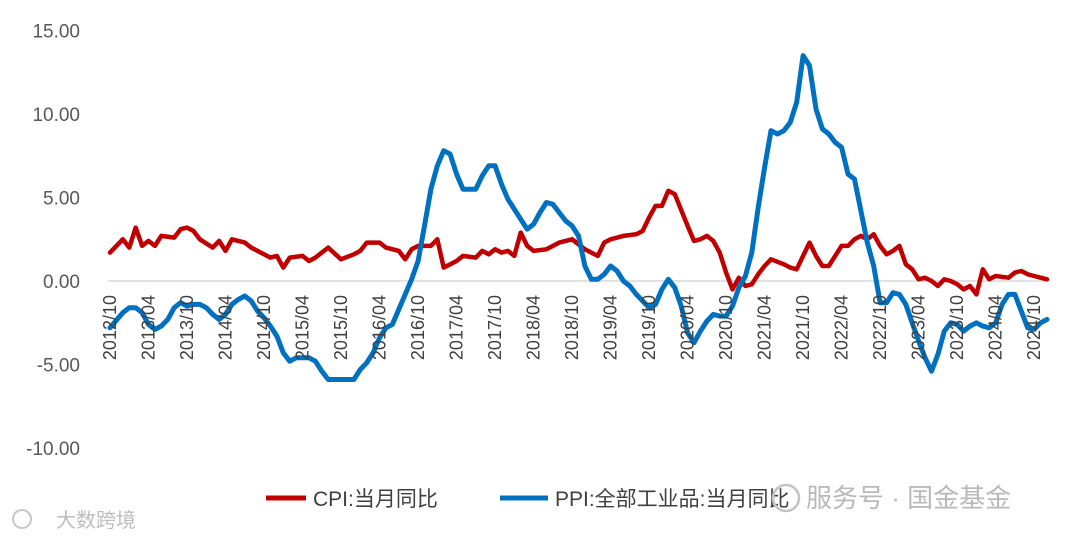 This screenshot has width=1080, height=541. Describe the element at coordinates (375, 499) in the screenshot. I see `legend-label-cpi: CPI:当月同比` at that location.